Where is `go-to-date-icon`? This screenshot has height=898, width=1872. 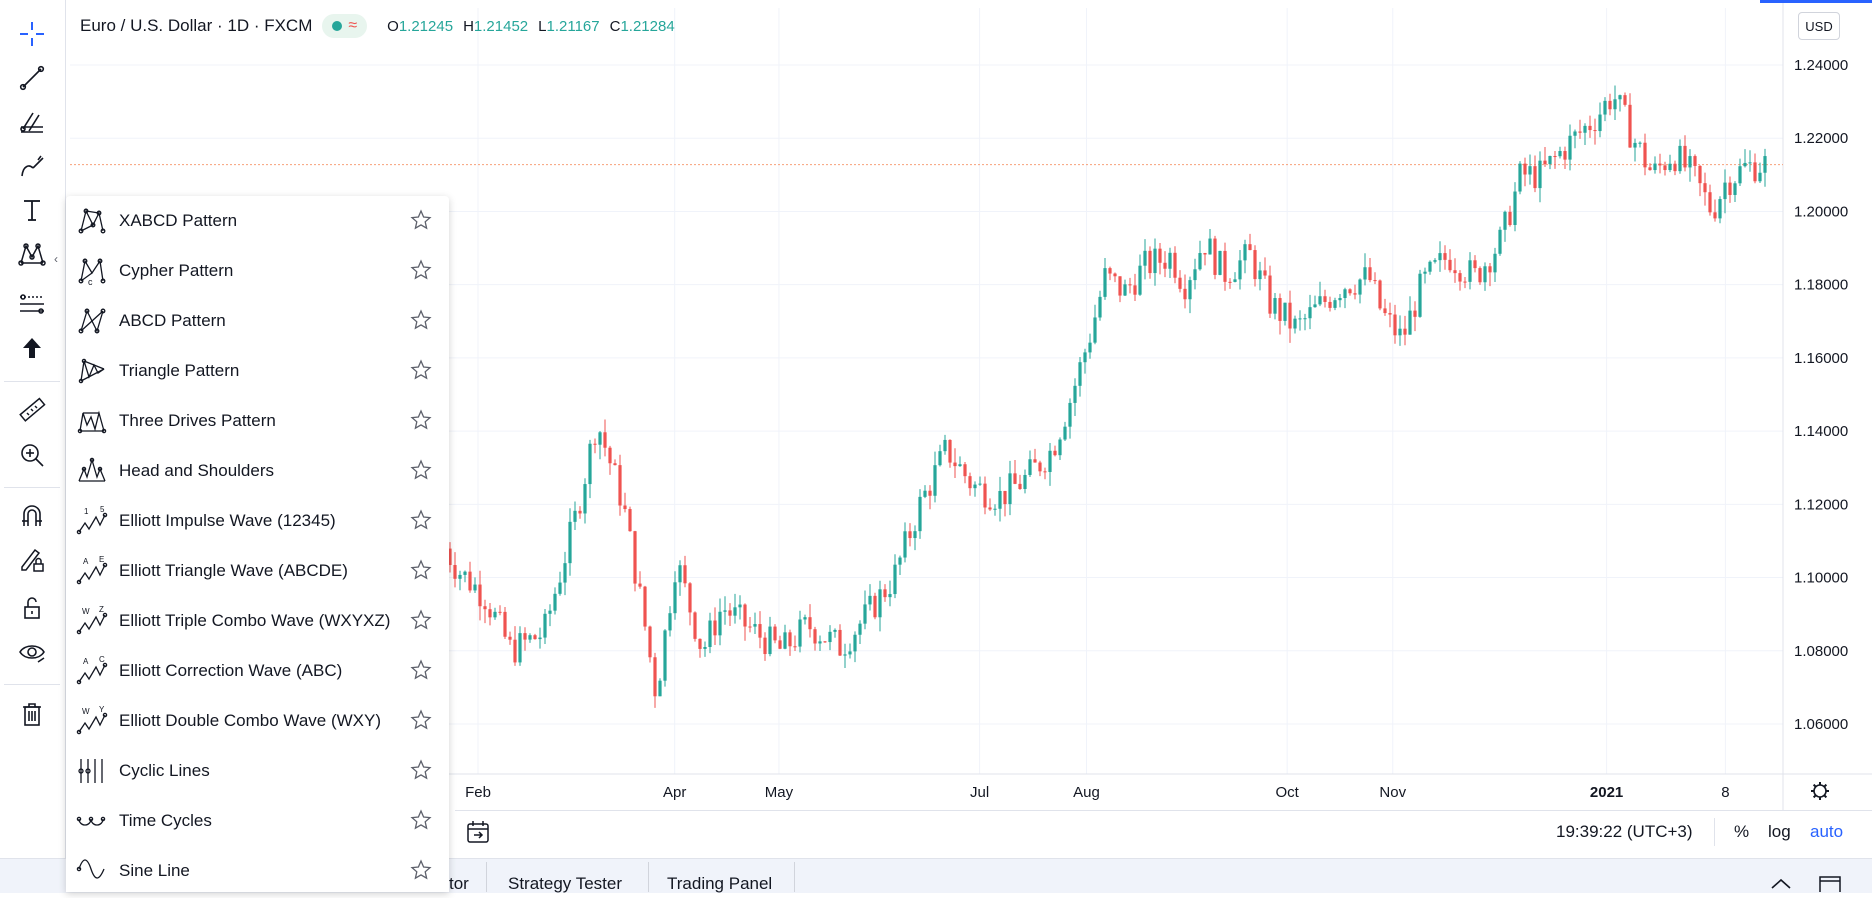
go-to-date-icon is located at coordinates (478, 832).